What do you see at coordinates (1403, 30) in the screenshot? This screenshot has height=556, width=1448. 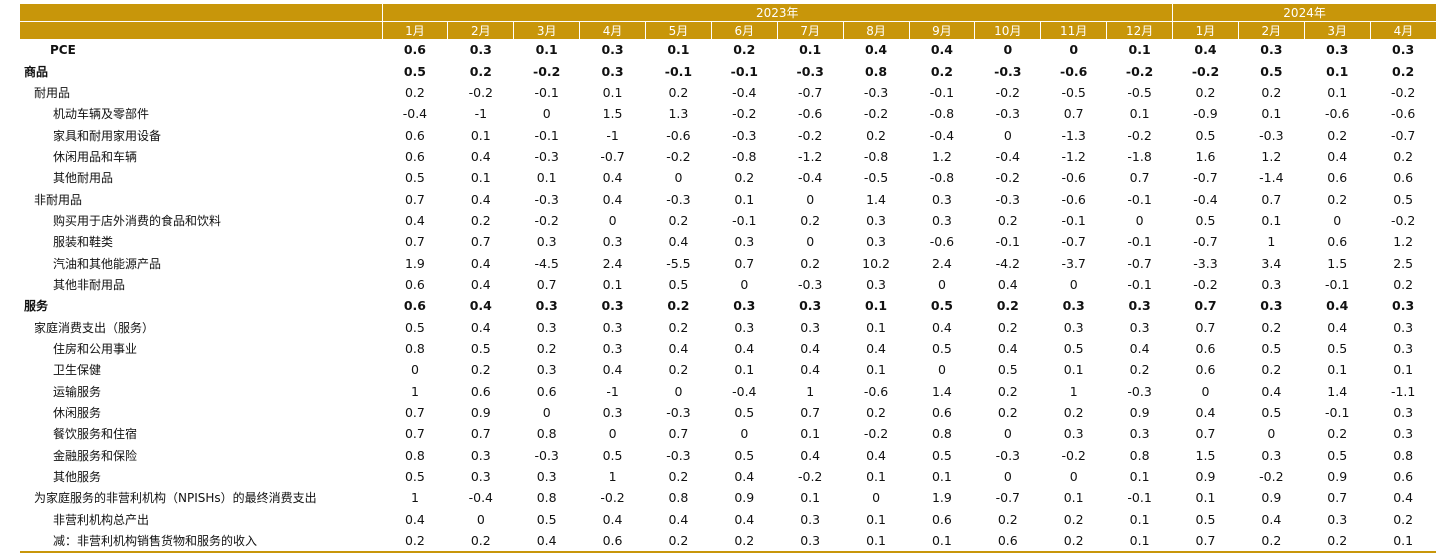 I see `month-header: 4月` at bounding box center [1403, 30].